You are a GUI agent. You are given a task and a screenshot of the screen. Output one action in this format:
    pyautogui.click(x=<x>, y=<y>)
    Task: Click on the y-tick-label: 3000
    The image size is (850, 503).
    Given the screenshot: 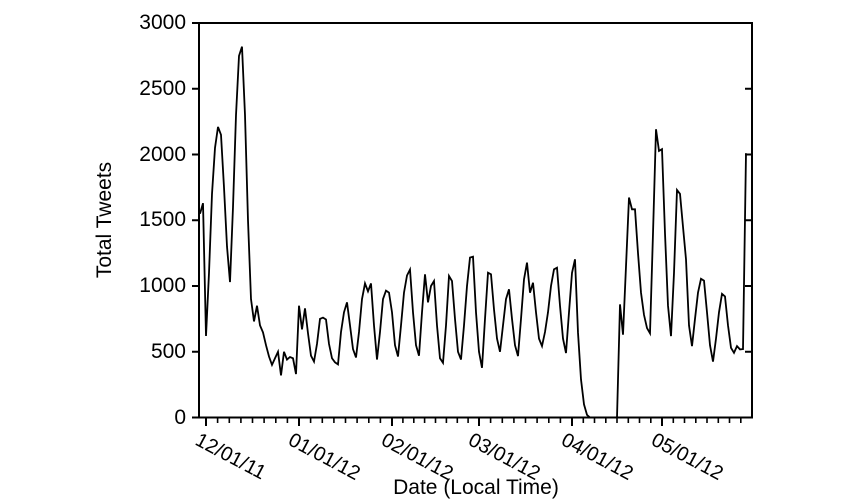 What is the action you would take?
    pyautogui.click(x=162, y=22)
    